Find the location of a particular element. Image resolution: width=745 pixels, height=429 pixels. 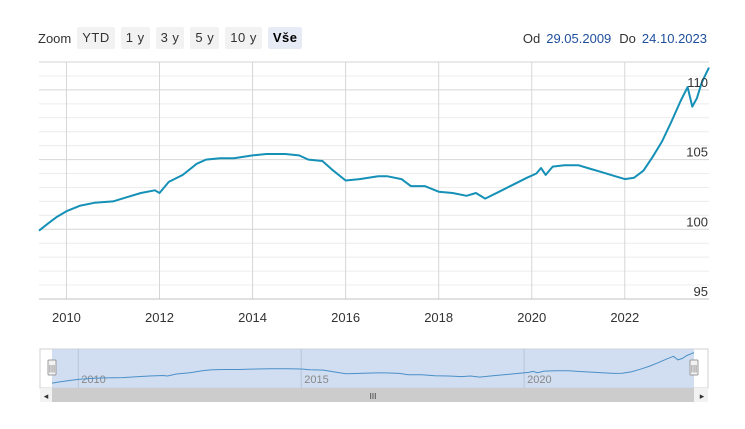

navigator-right-handle: ||| is located at coordinates (694, 367).